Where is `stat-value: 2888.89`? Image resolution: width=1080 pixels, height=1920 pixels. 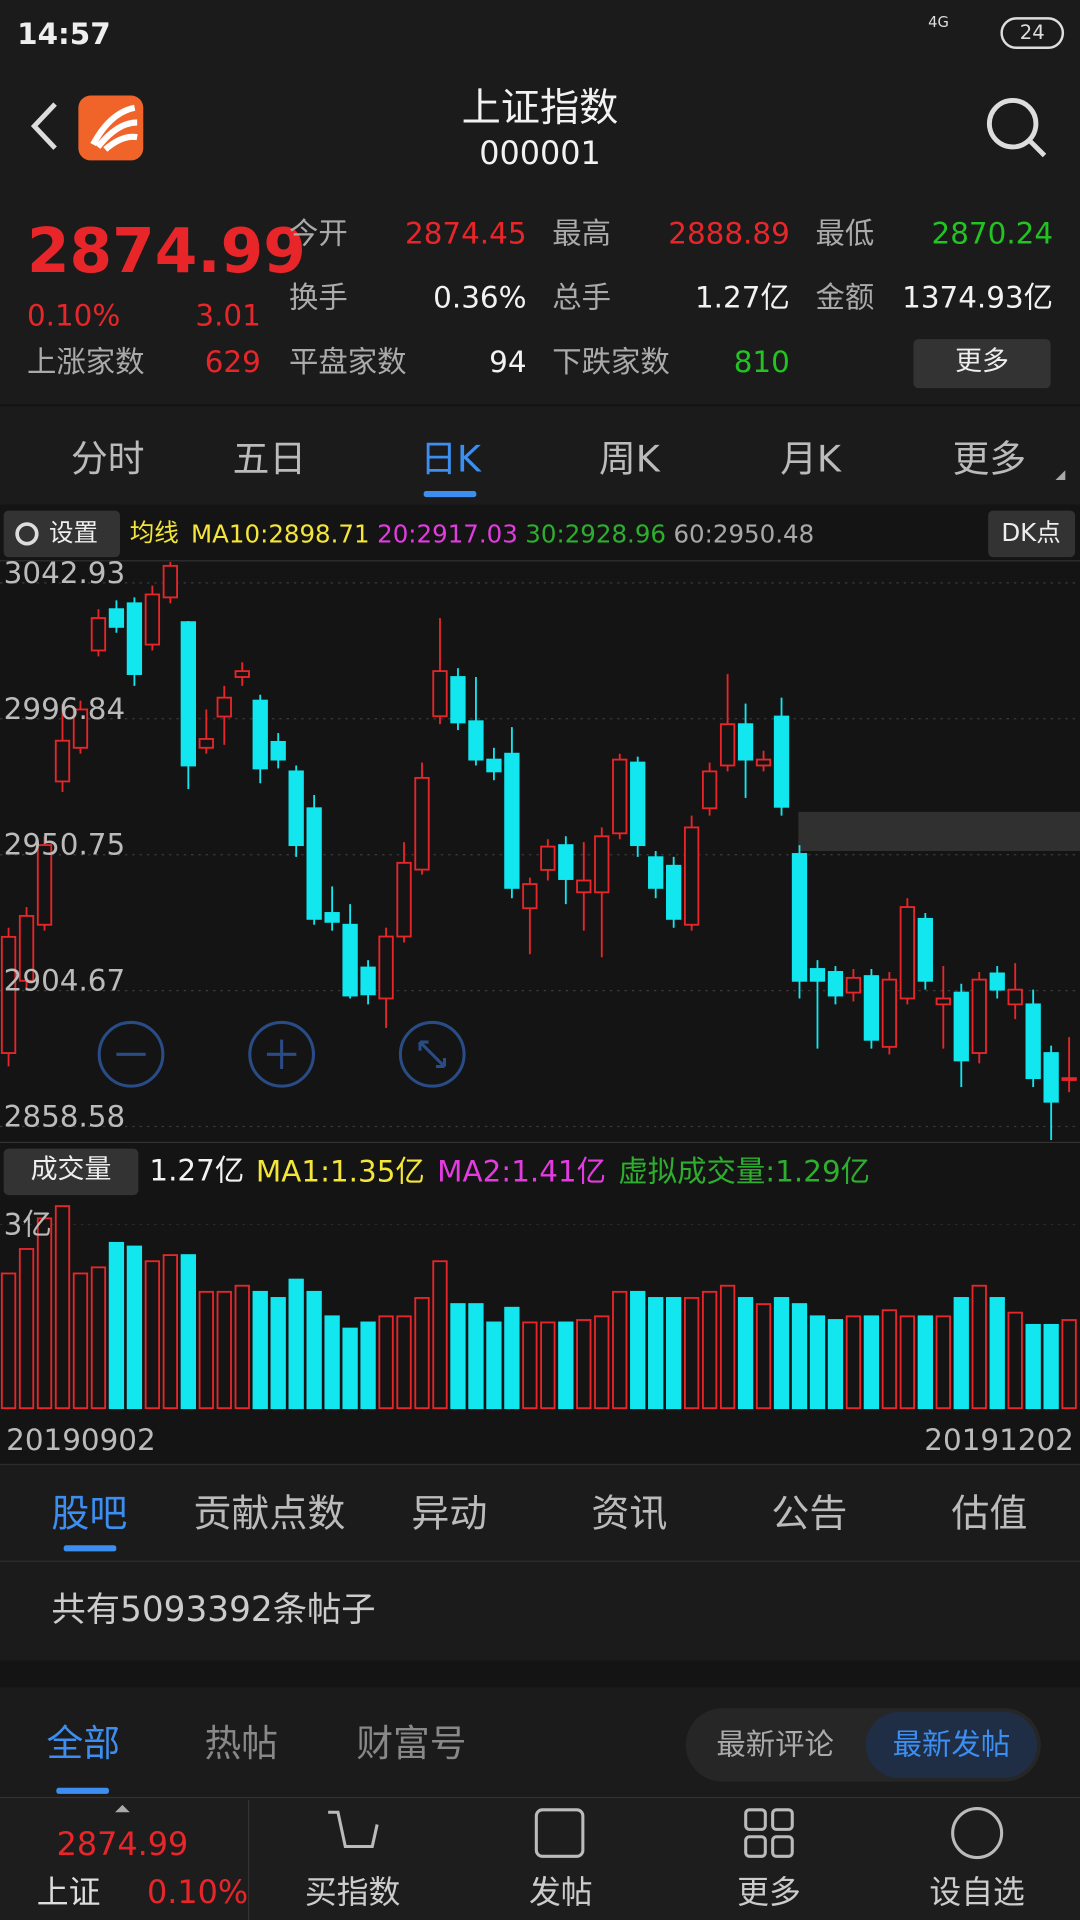
stat-value: 2888.89 is located at coordinates (729, 234).